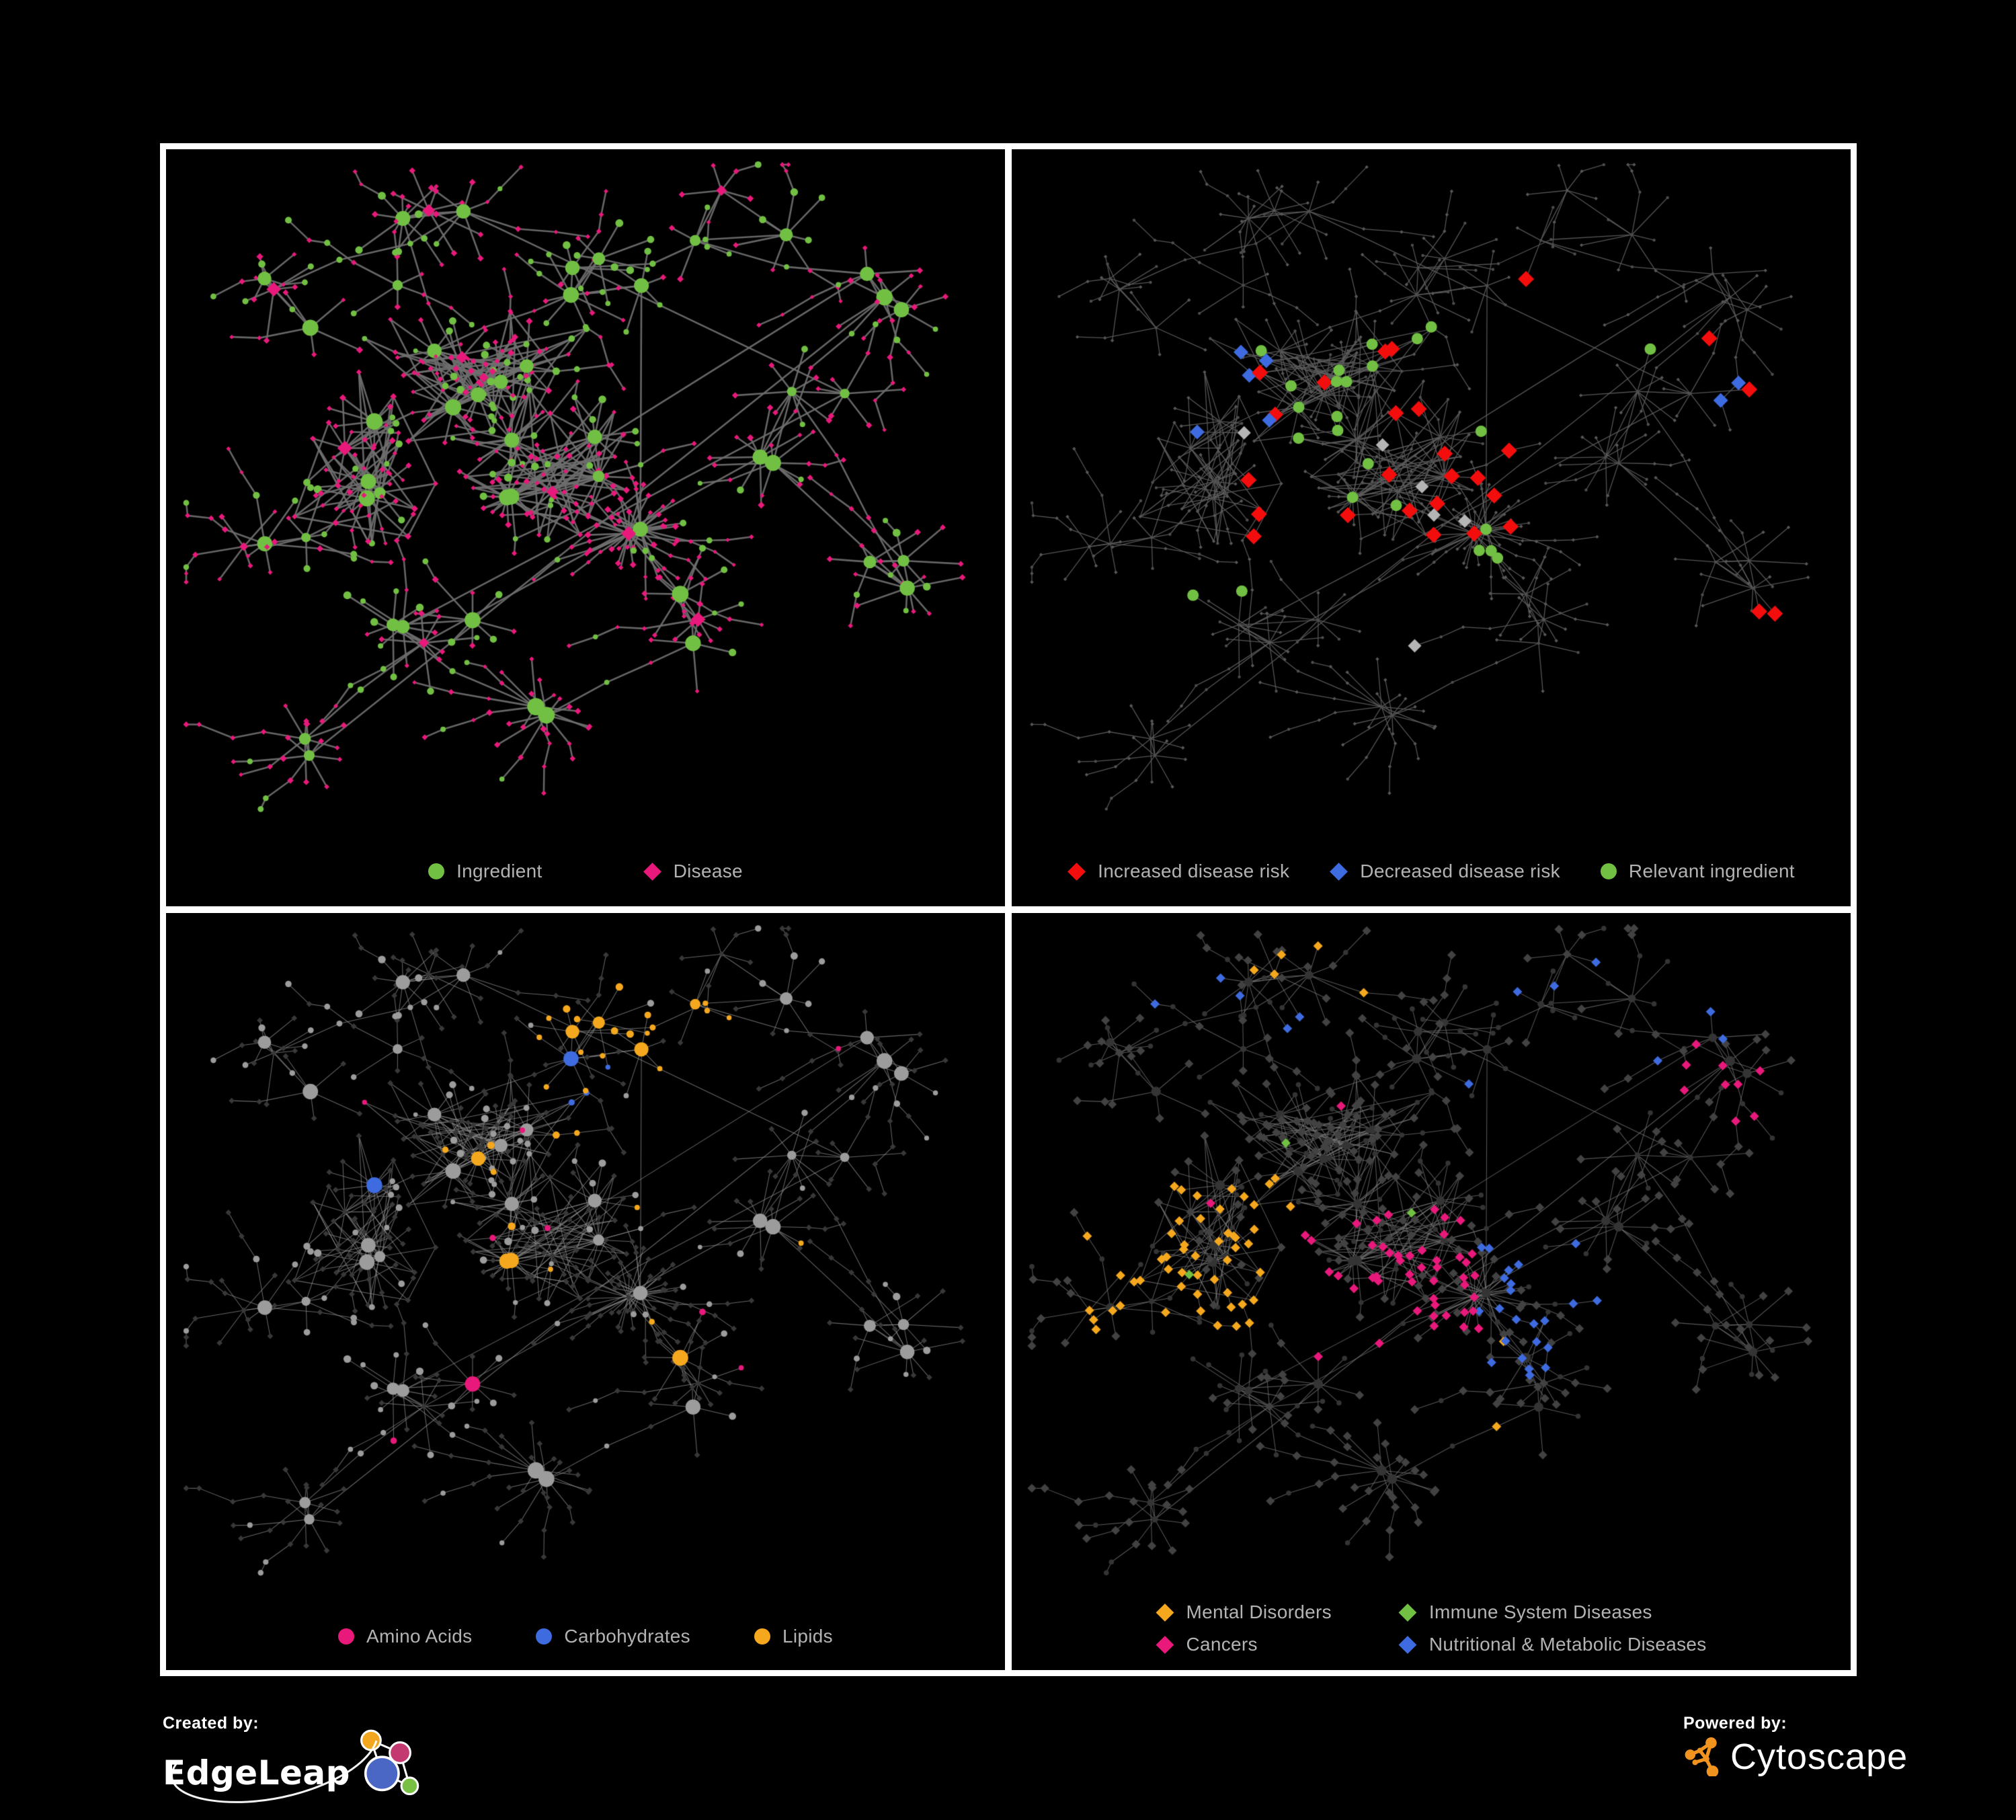 This screenshot has height=1820, width=2016. I want to click on legend-item-relevant-ingredient: Relevant ingredient, so click(1697, 871).